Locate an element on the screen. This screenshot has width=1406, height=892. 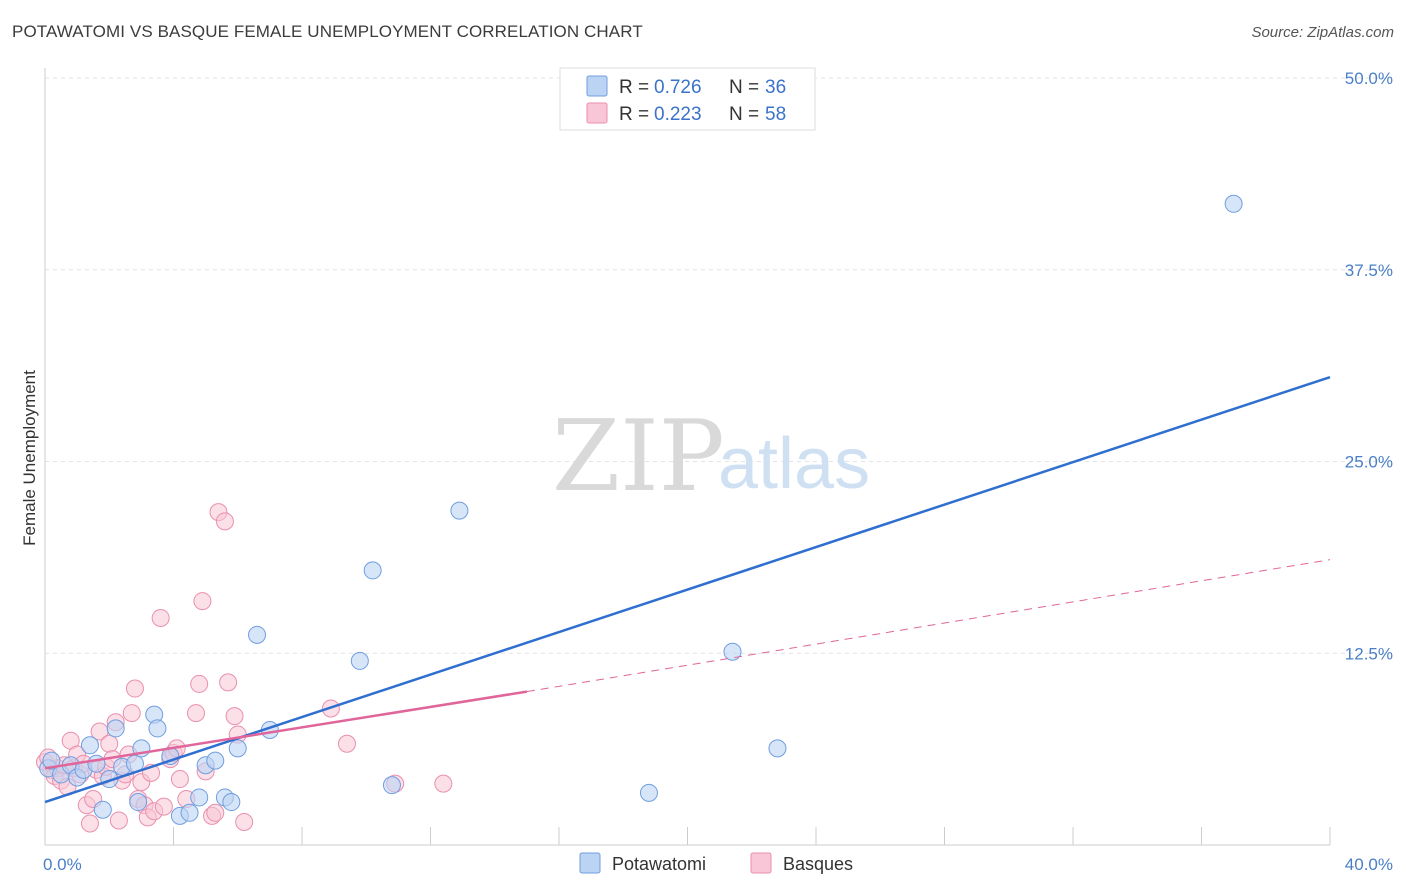
trend-line-basques is located at coordinates (286, 730).